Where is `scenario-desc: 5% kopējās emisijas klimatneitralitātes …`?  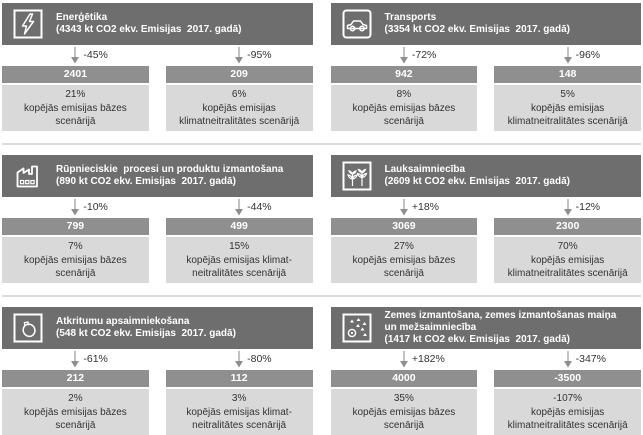
scenario-desc: 5% kopējās emisijas klimatneitralitātes … is located at coordinates (567, 108).